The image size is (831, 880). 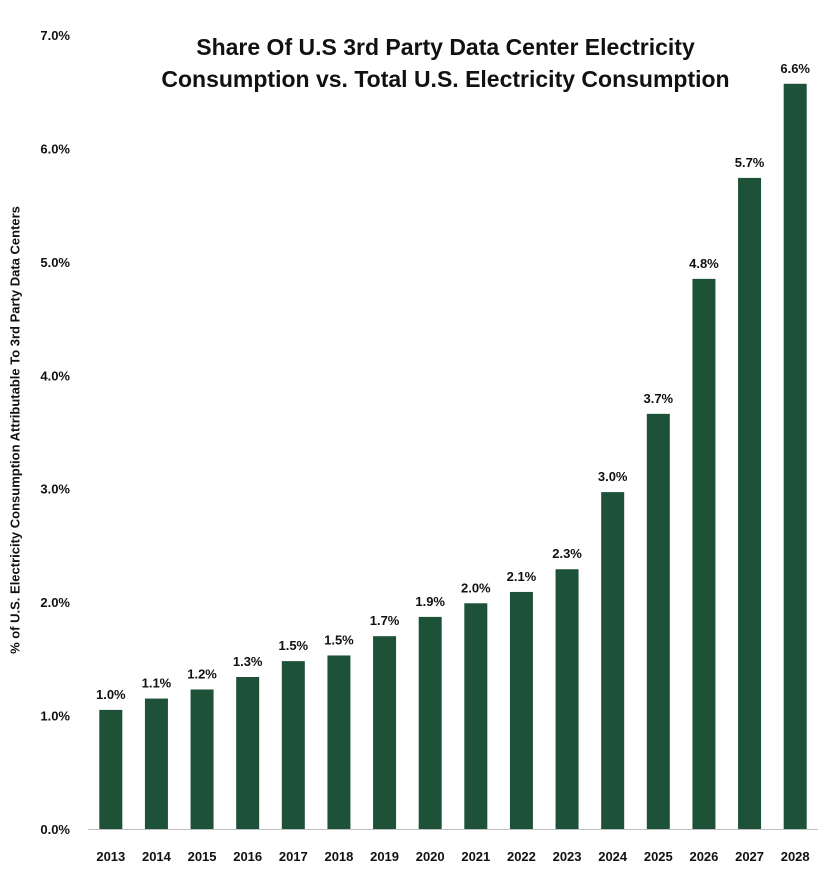 What do you see at coordinates (110, 856) in the screenshot?
I see `x-tick-label-2013: 2013` at bounding box center [110, 856].